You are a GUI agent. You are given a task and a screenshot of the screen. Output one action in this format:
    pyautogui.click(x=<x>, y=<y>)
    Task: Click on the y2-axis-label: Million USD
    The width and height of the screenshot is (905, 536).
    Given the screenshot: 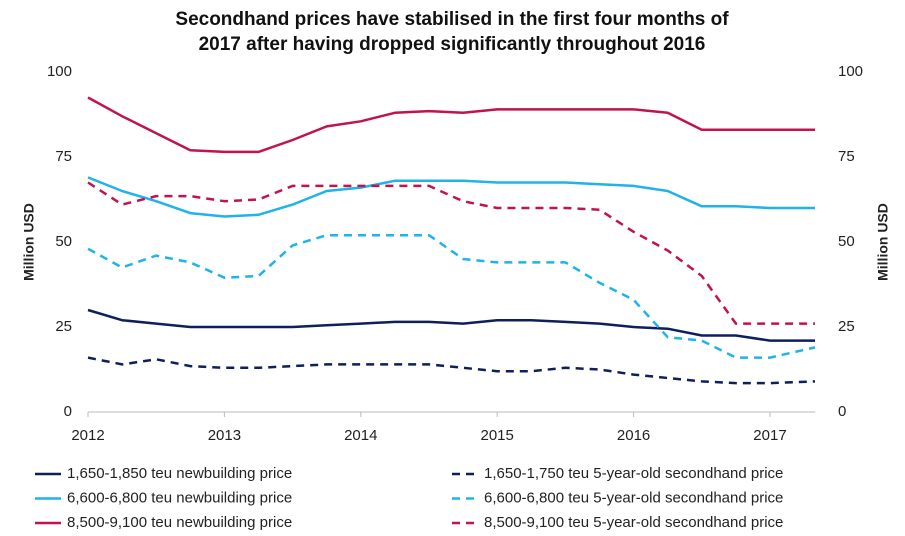 What is the action you would take?
    pyautogui.click(x=883, y=242)
    